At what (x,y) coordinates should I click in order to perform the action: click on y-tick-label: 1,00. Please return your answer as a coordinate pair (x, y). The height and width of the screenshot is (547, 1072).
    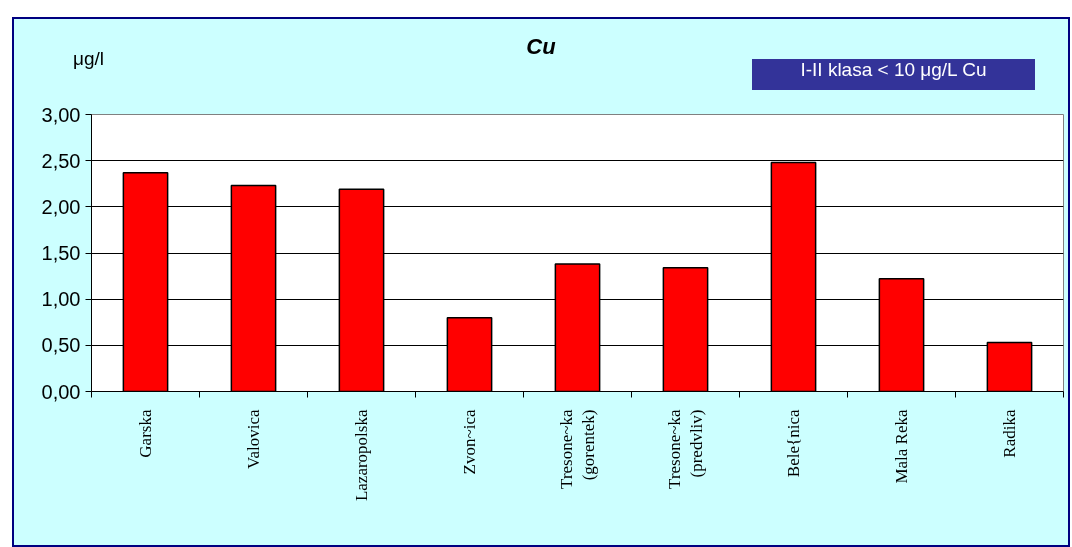
    Looking at the image, I should click on (61, 299).